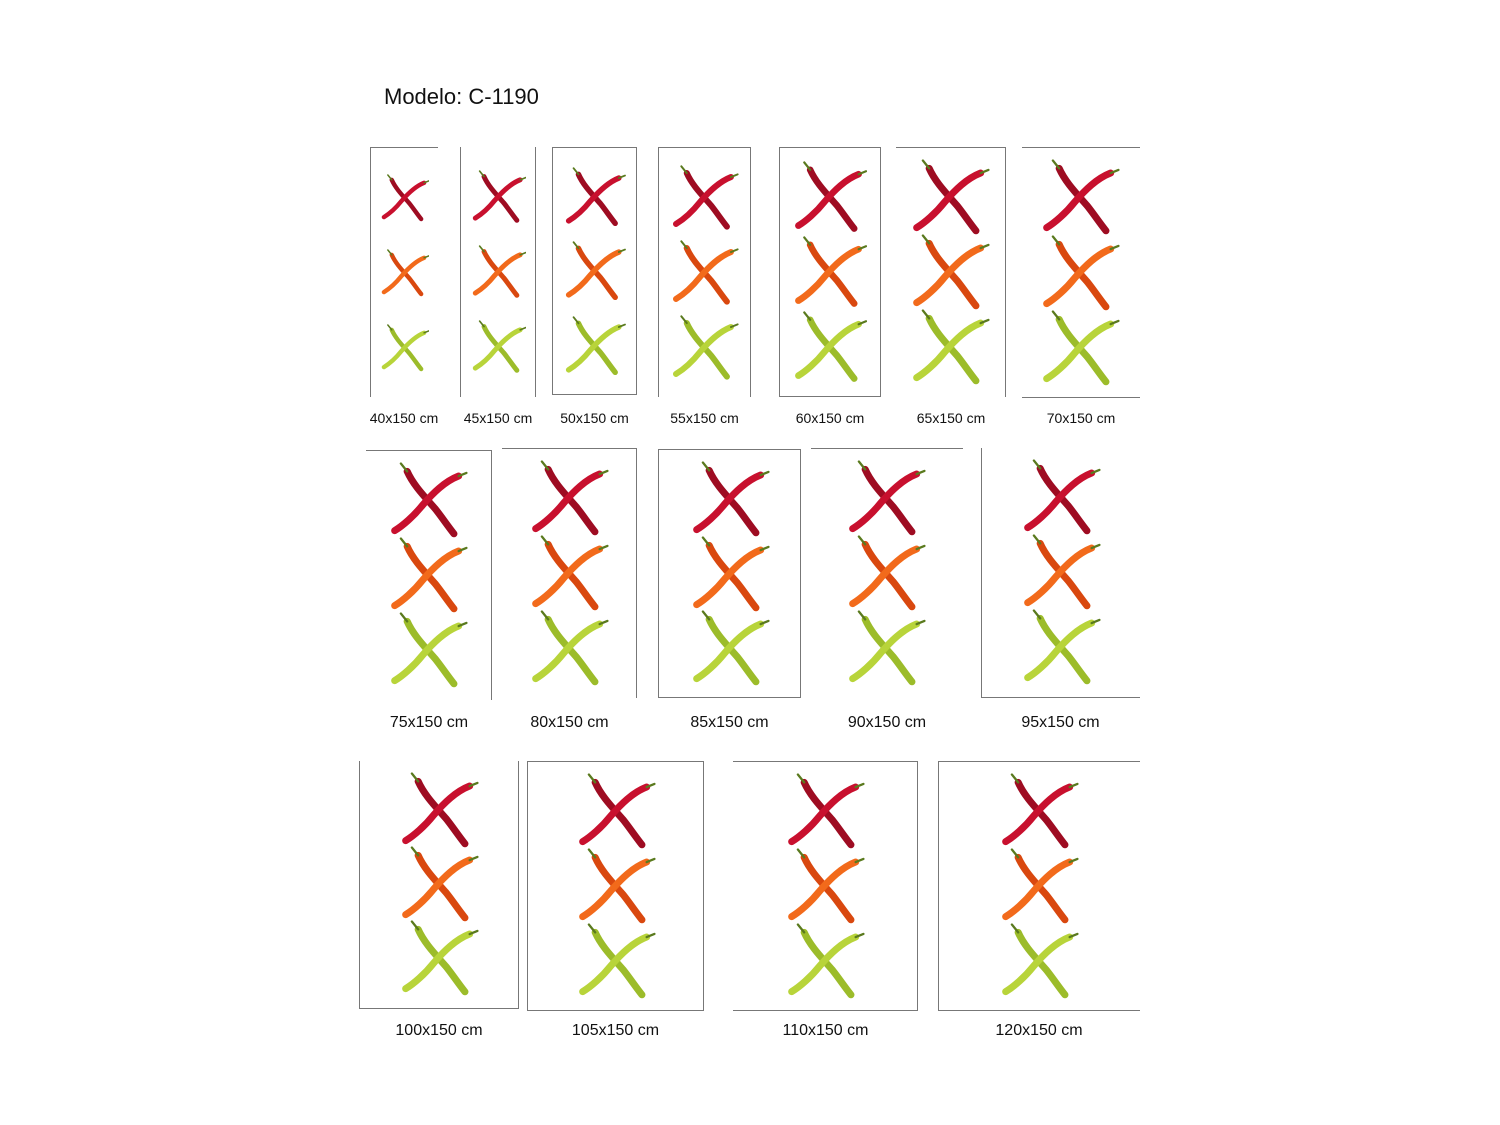 This screenshot has width=1500, height=1125. Describe the element at coordinates (729, 722) in the screenshot. I see `size-label: 85x150 cm` at that location.